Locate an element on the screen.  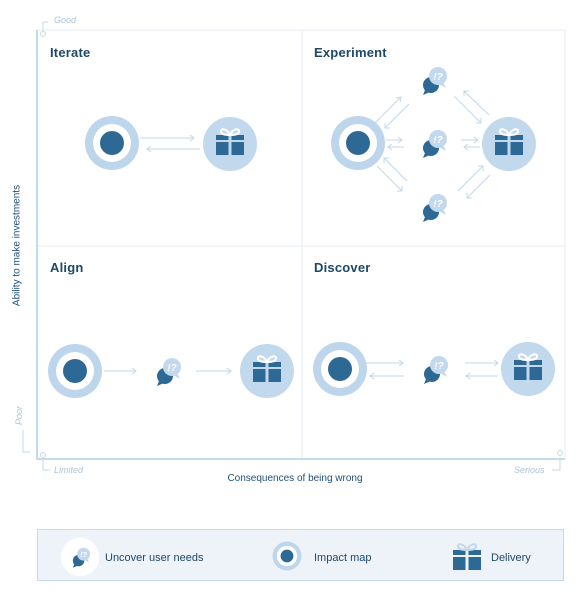
impact-map-icon is located at coordinates (287, 556).